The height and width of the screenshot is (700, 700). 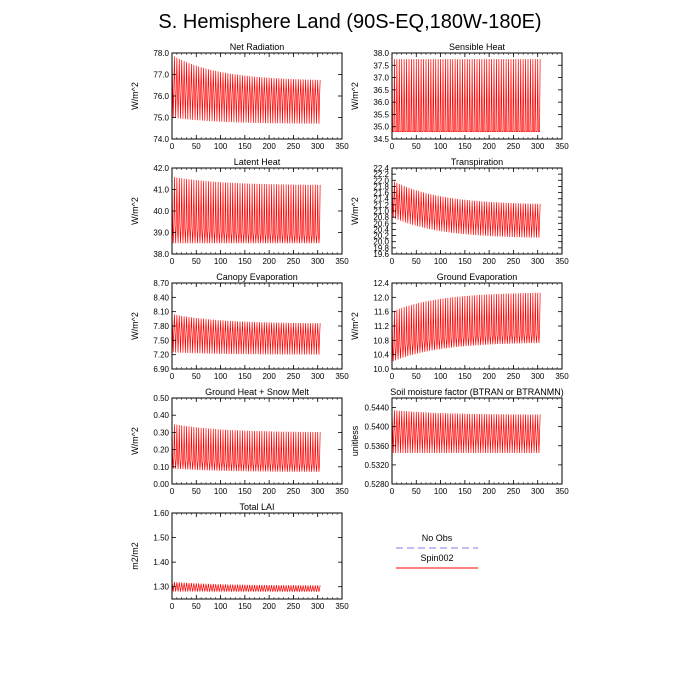 What do you see at coordinates (172, 606) in the screenshot?
I see `panel-9-xtick-label: 0` at bounding box center [172, 606].